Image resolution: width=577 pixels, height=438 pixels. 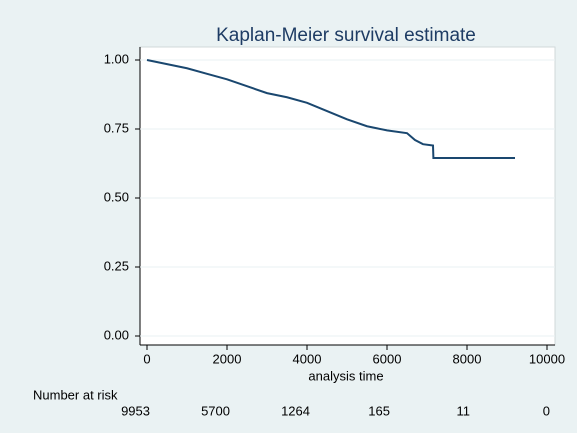 I want to click on y-tick-label: 0.00, so click(x=116, y=334).